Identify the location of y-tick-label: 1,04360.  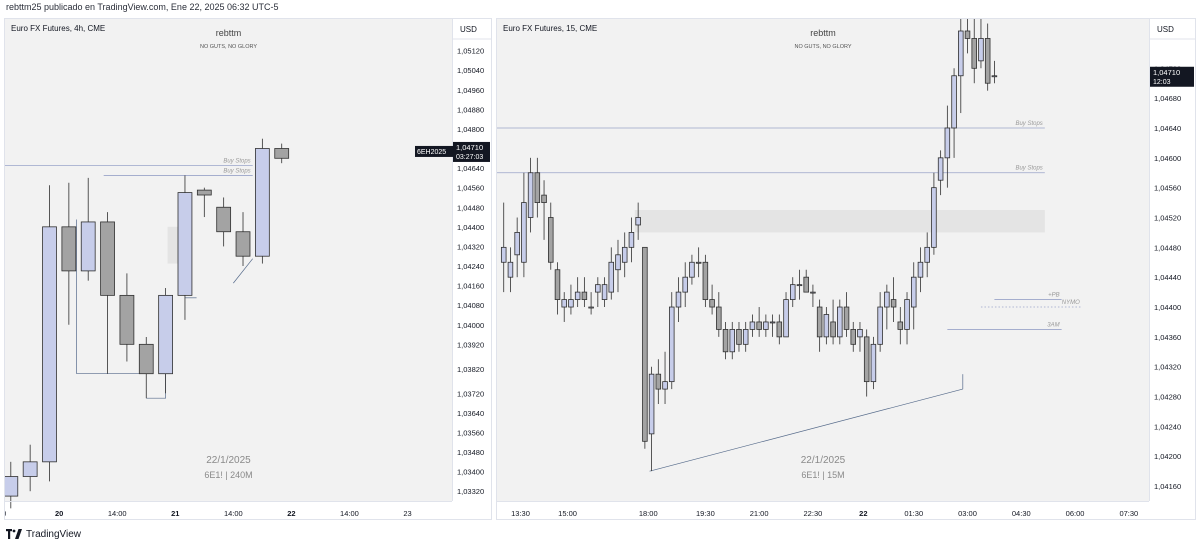
(1167, 337).